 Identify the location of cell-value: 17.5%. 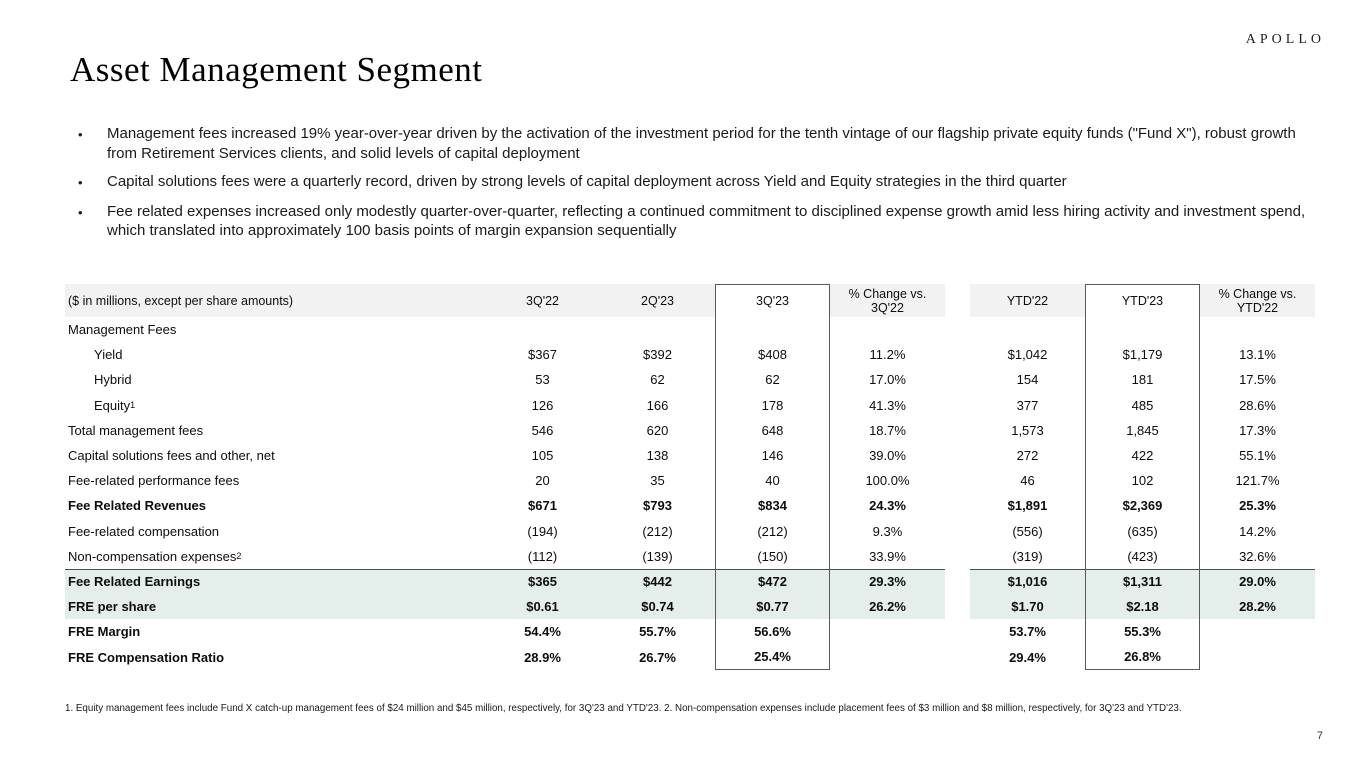
(1257, 380).